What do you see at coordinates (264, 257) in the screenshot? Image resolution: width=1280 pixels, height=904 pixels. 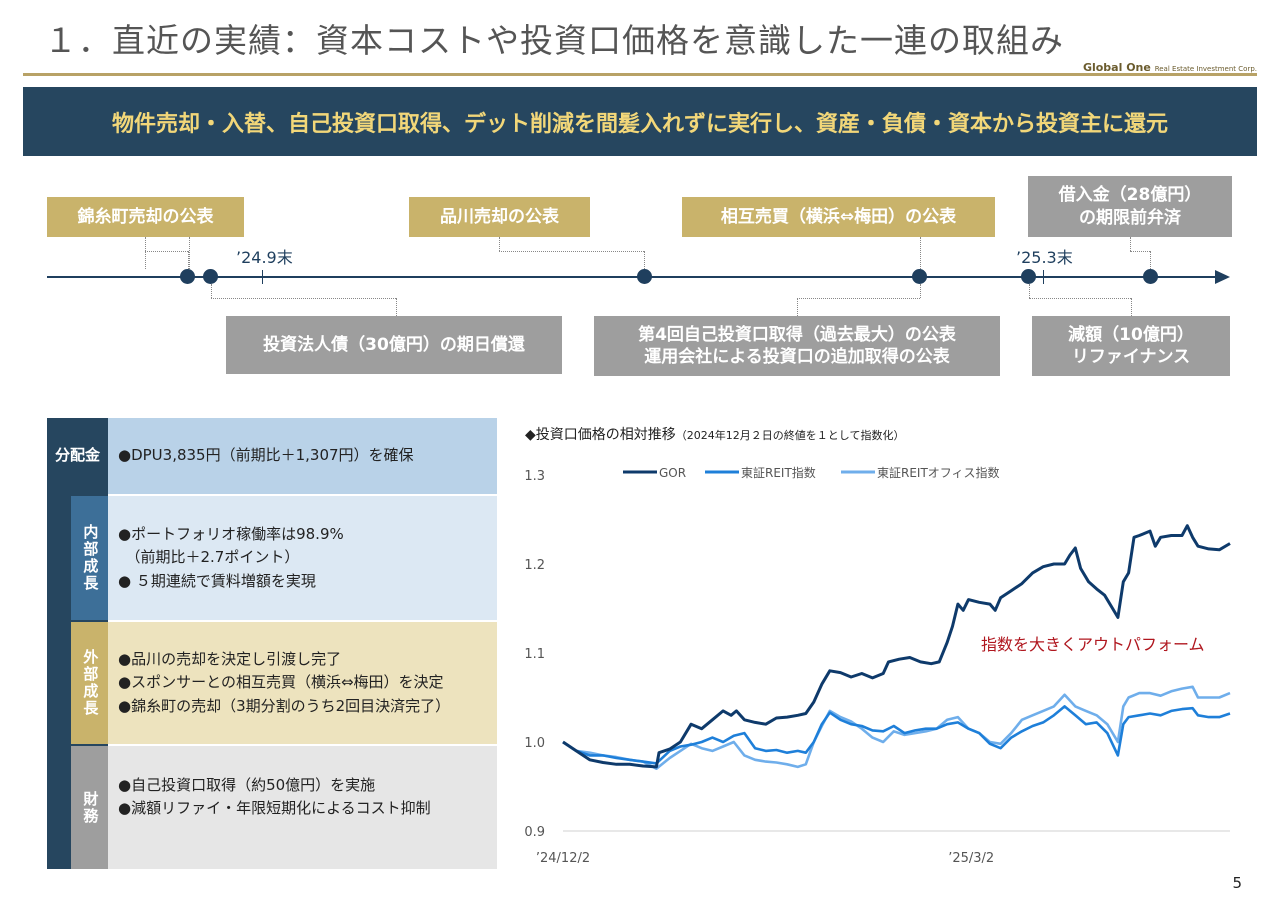 I see `timeline-date-2409: ’24.9末` at bounding box center [264, 257].